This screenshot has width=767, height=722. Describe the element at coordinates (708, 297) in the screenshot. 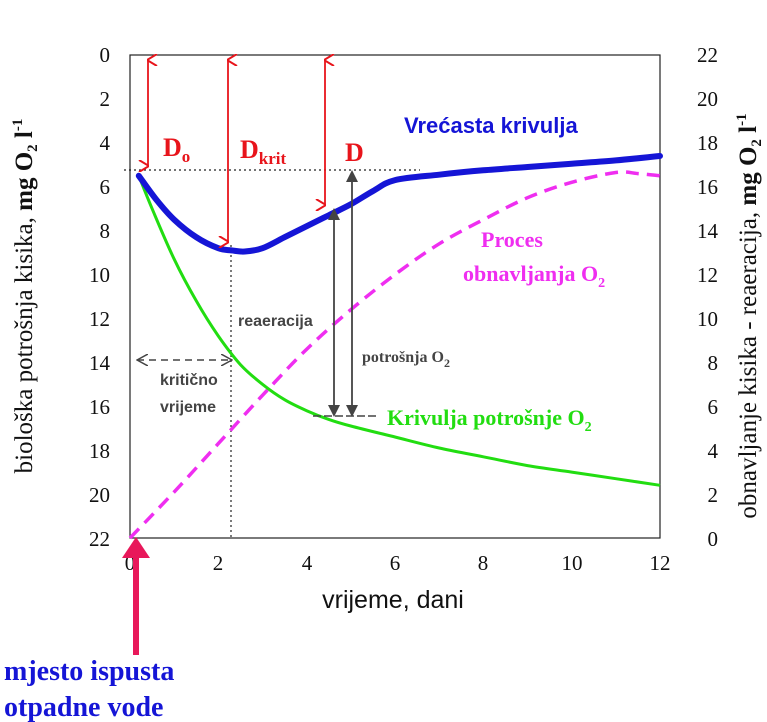

I see `y-right-ticks: 0 2 4 6 8 10 12 14 16 18 20 22` at that location.